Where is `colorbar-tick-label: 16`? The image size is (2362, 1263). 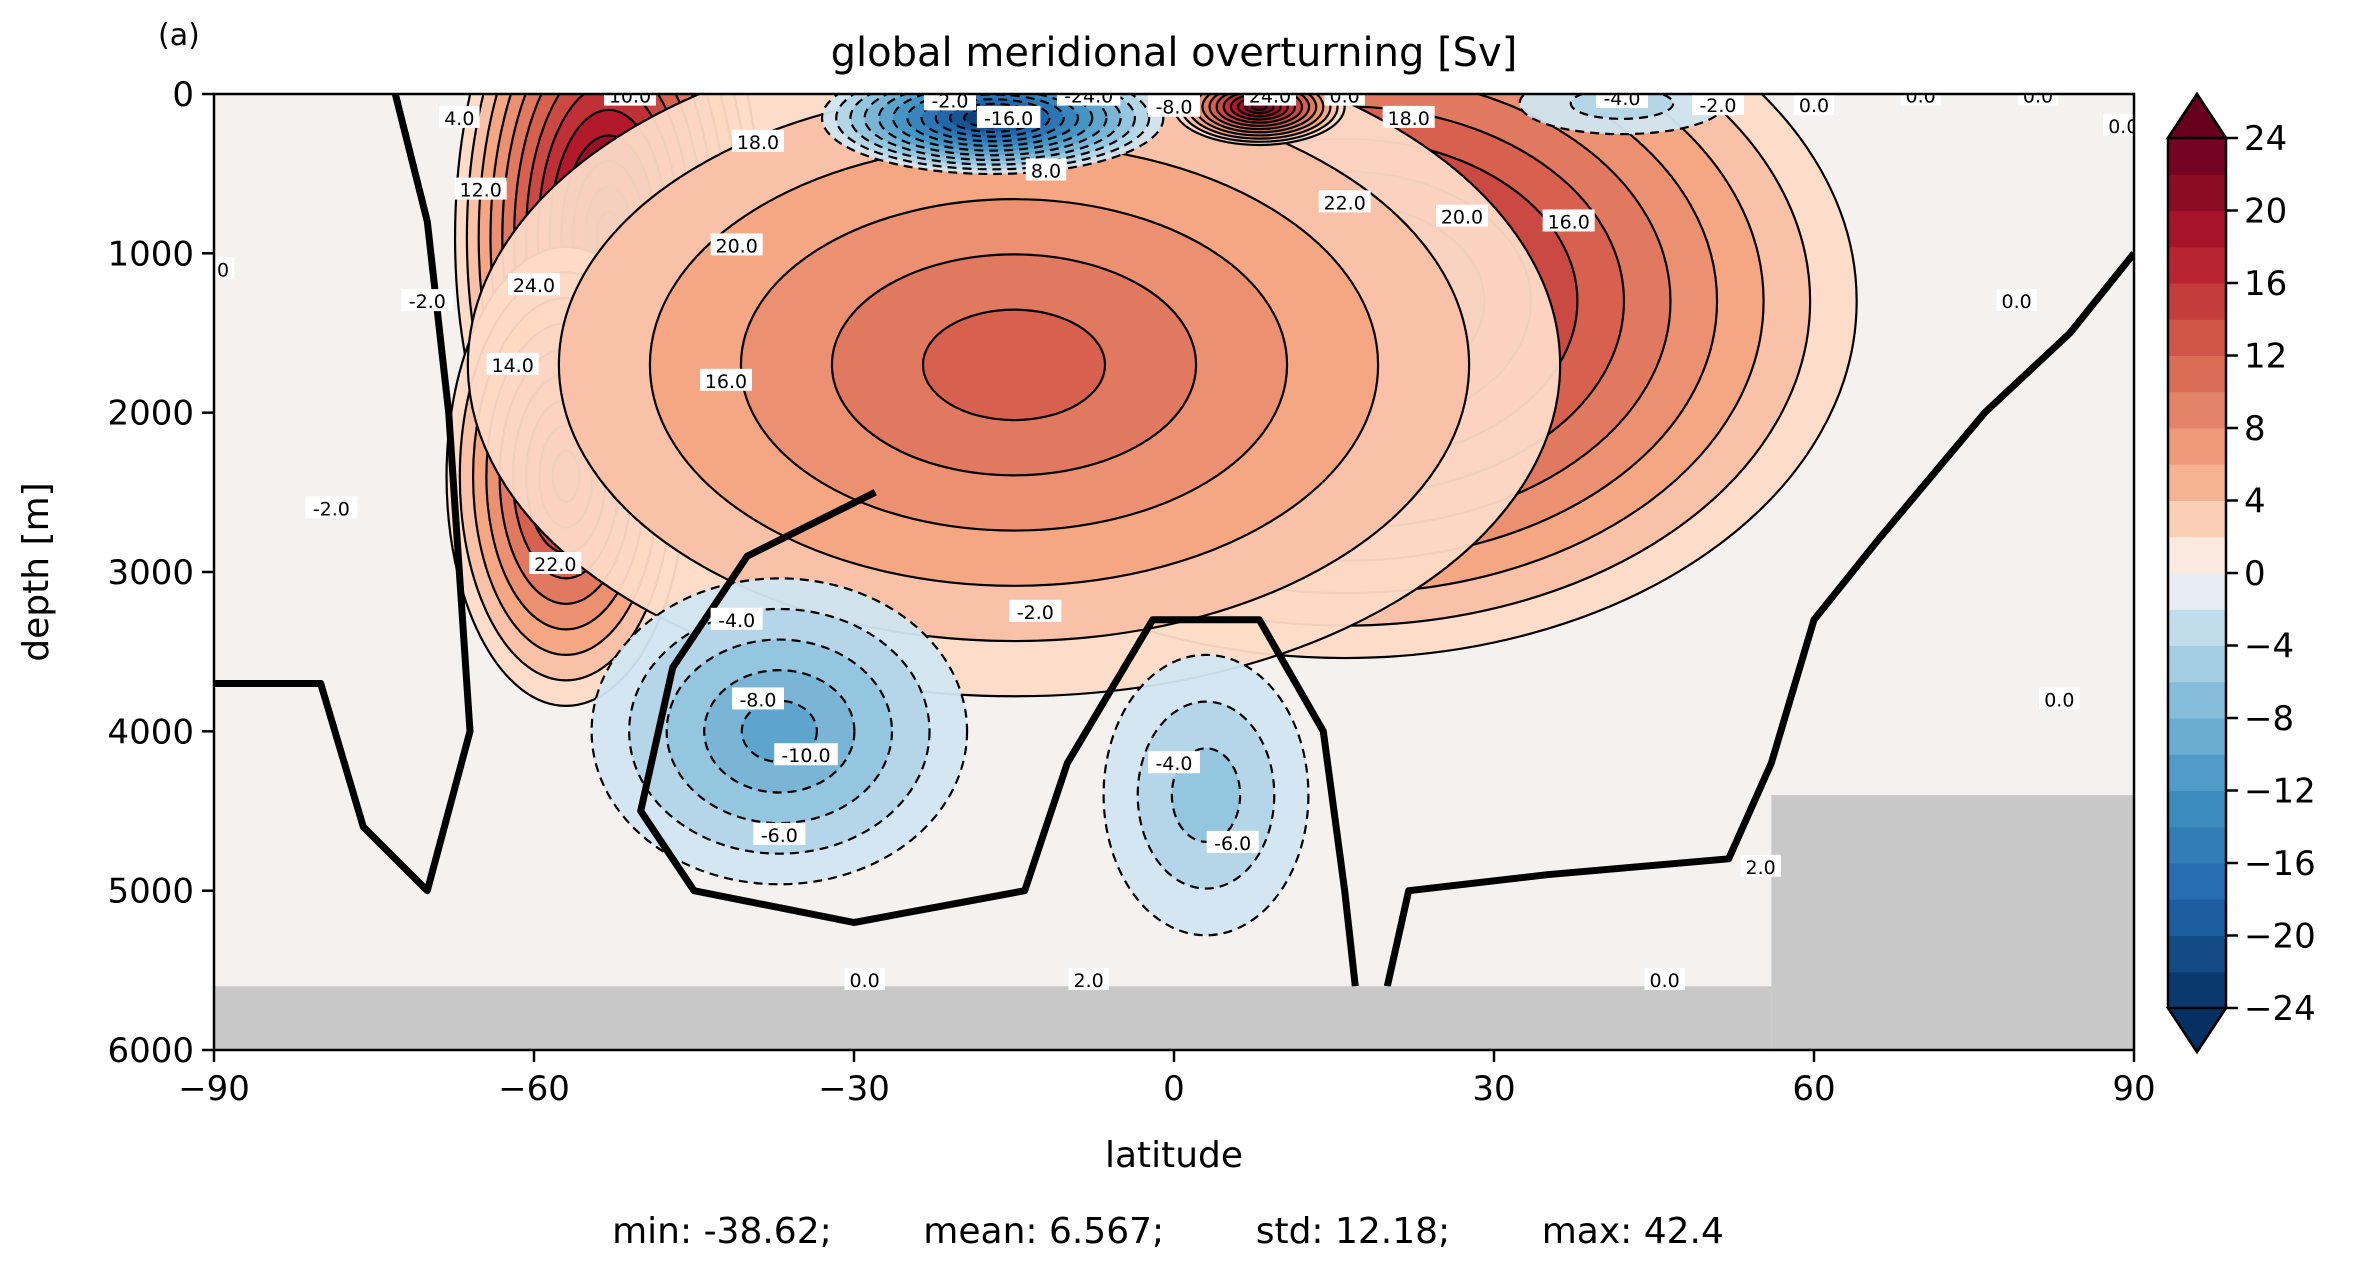
colorbar-tick-label: 16 is located at coordinates (2265, 284).